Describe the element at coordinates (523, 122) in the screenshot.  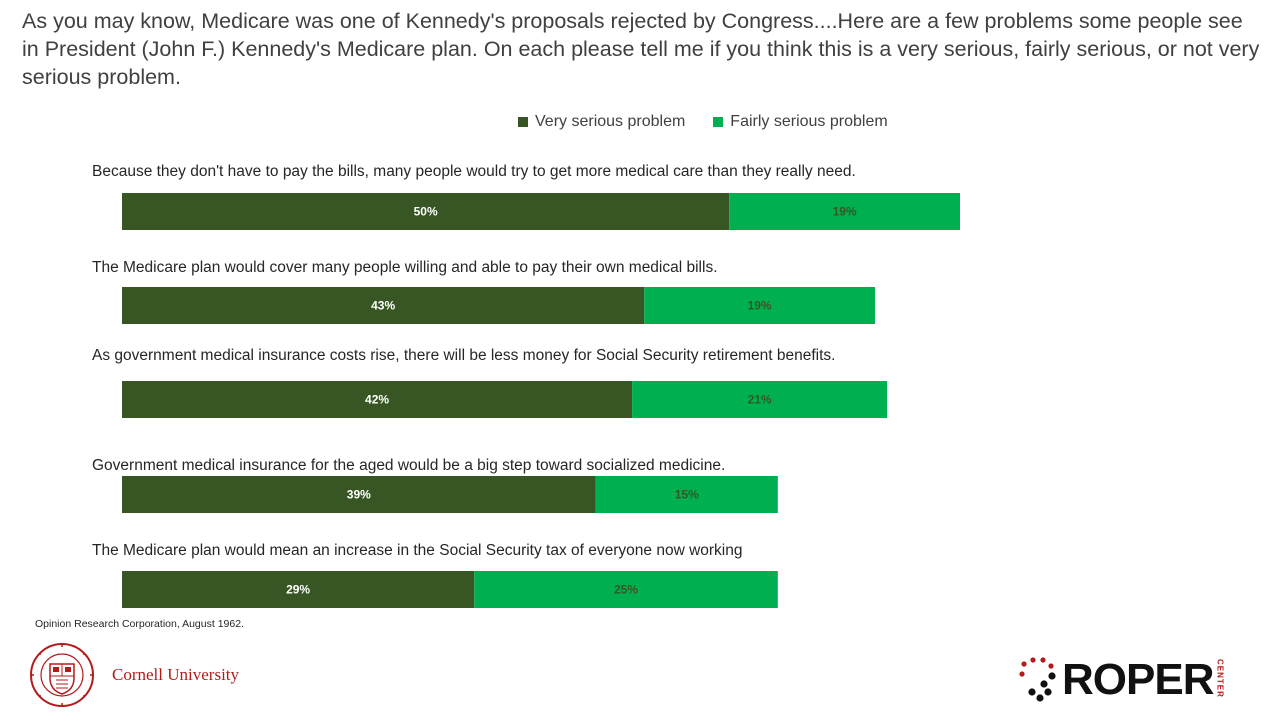
I see `legend-swatch-very-serious` at that location.